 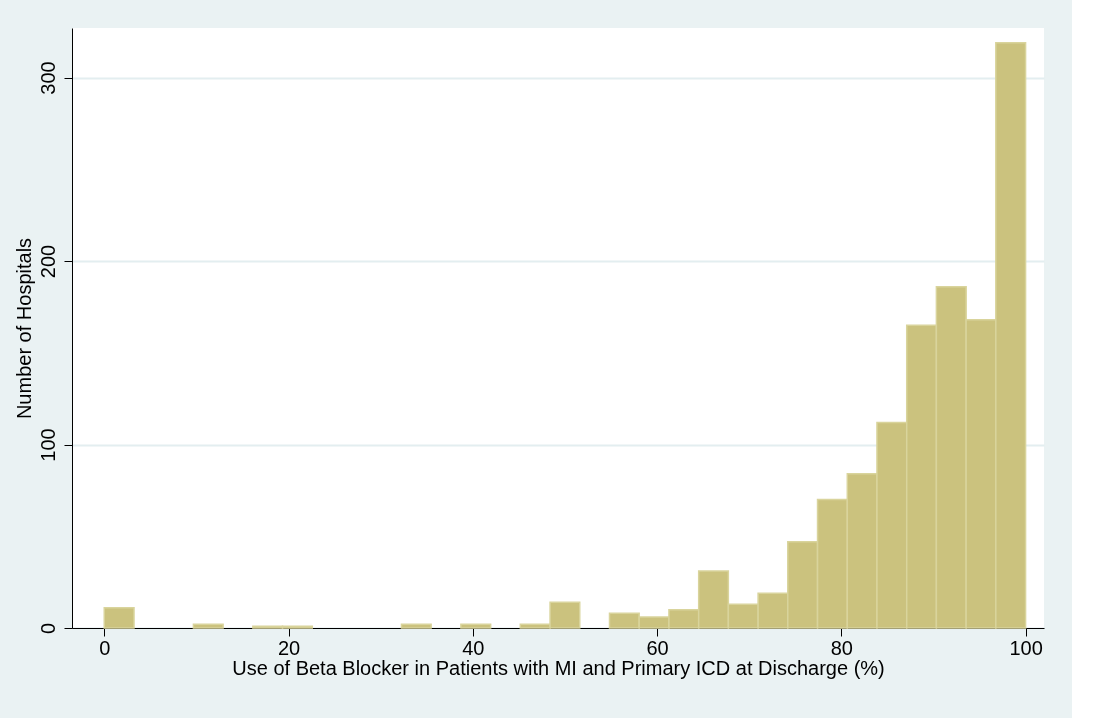 What do you see at coordinates (1026, 647) in the screenshot?
I see `x-tick-label: 100` at bounding box center [1026, 647].